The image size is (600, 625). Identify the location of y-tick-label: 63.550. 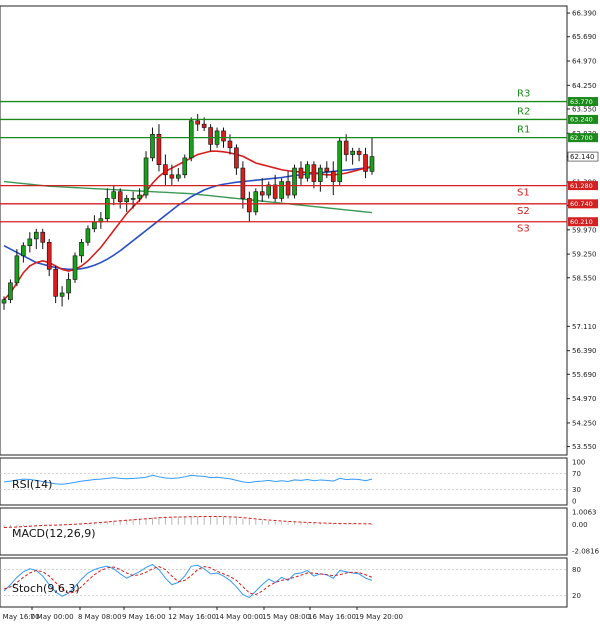
(584, 109).